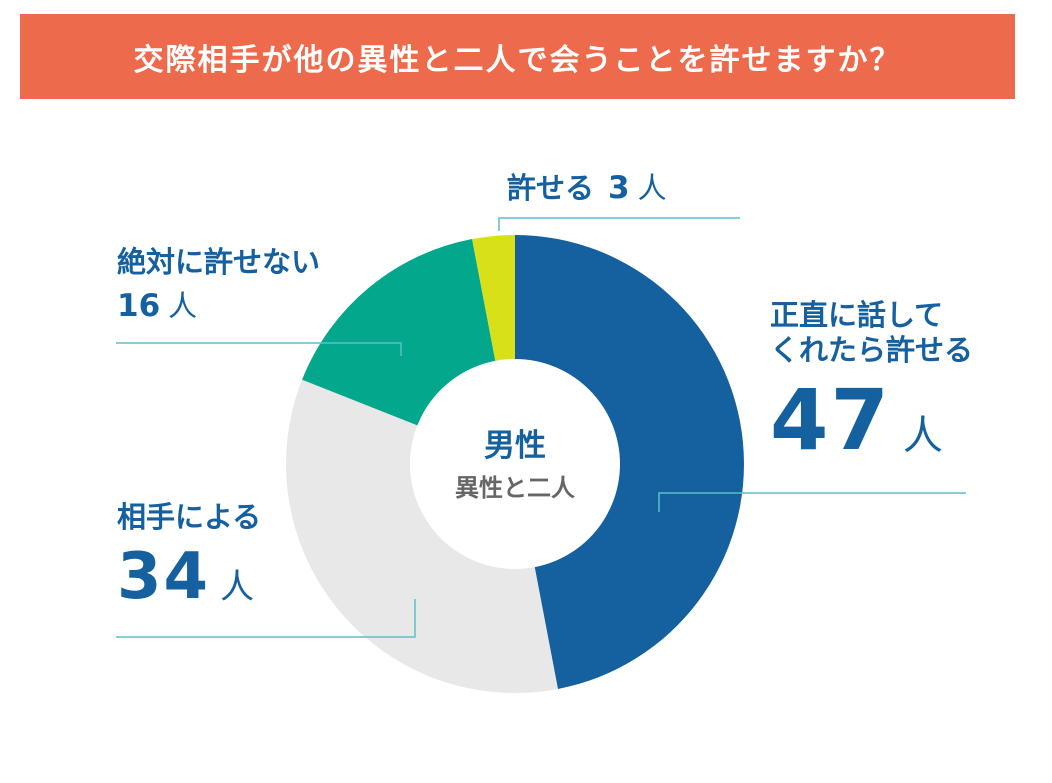 The height and width of the screenshot is (783, 1052). I want to click on label-honest-value-row: 47 人, so click(871, 420).